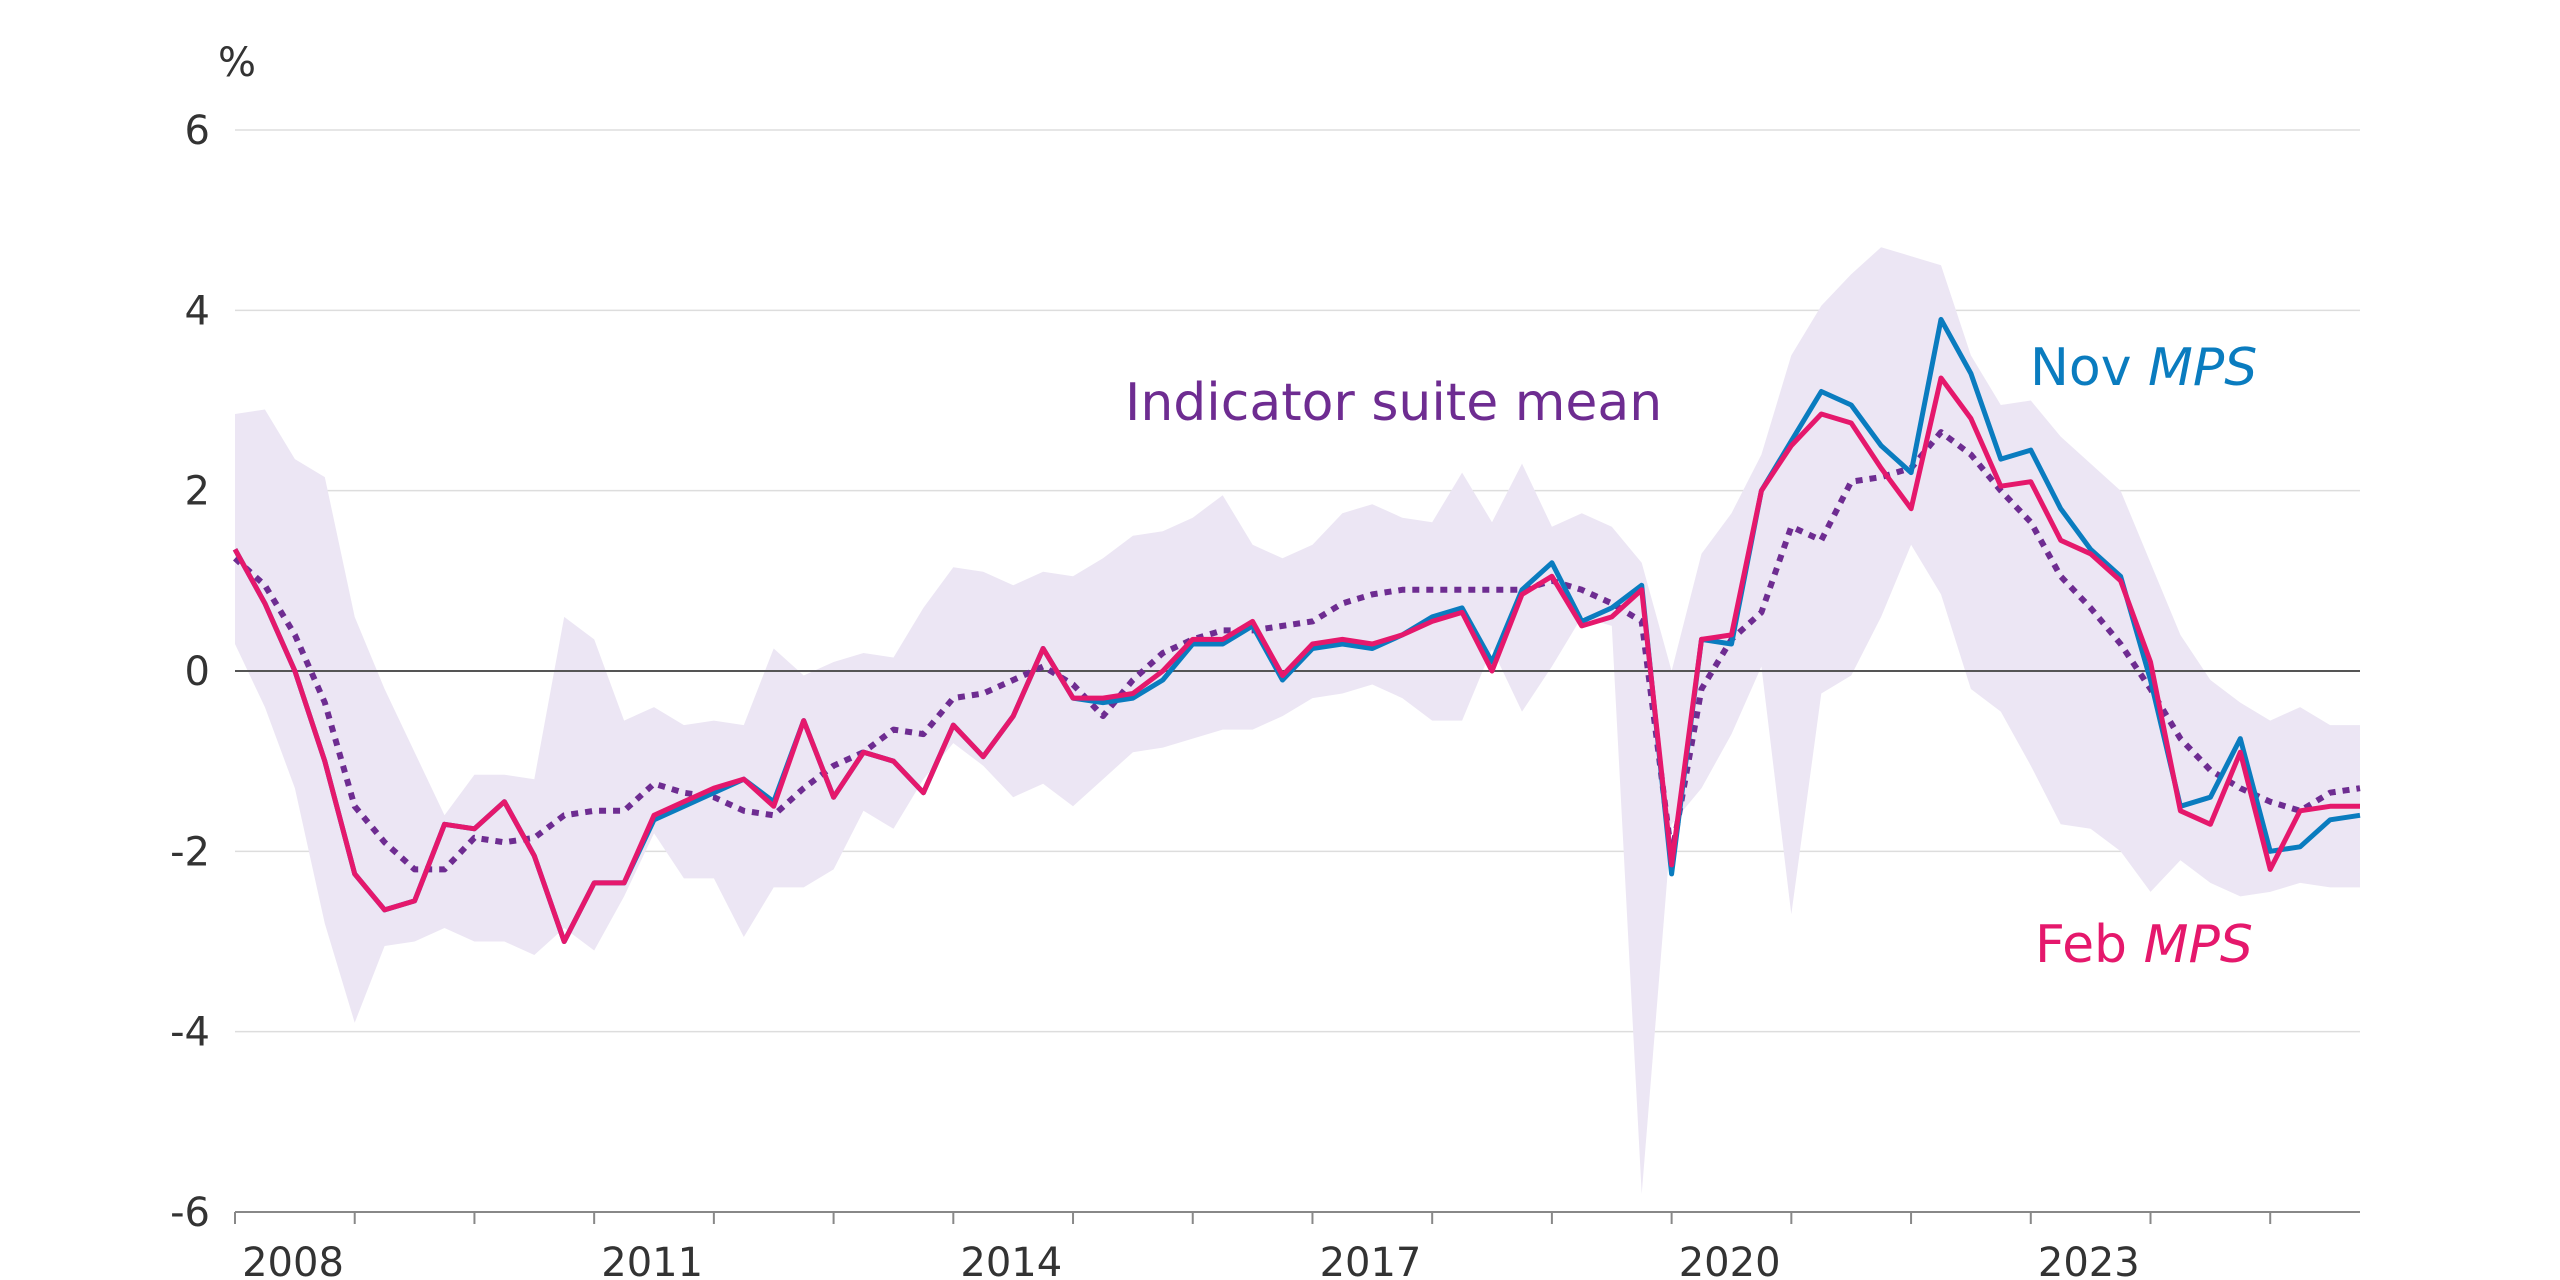 Image resolution: width=2560 pixels, height=1280 pixels. Describe the element at coordinates (2089, 1260) in the screenshot. I see `x-tick-label: 2023` at that location.